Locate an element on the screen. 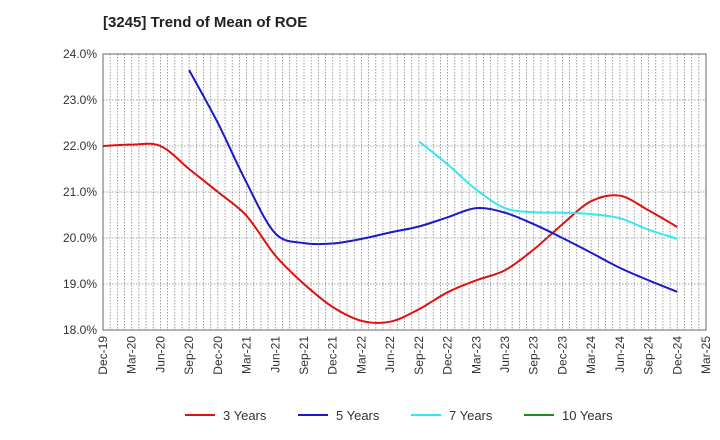 The image size is (720, 440). y-tick-label: 18.0% is located at coordinates (80, 330).